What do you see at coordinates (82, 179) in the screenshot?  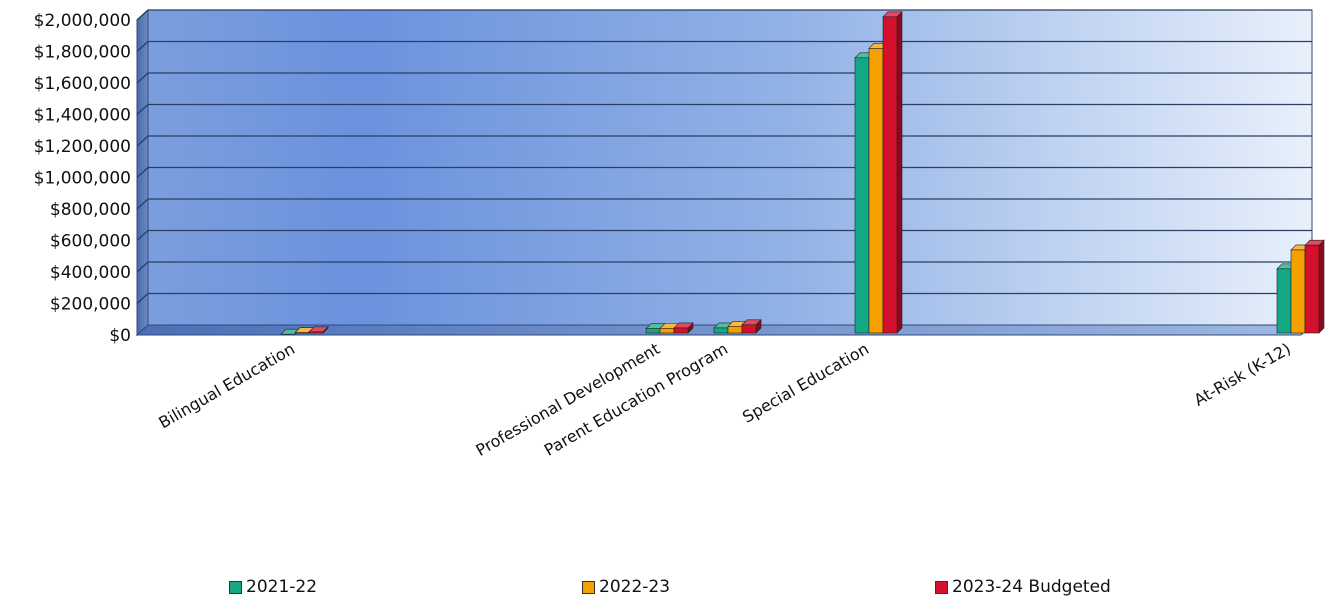 I see `y-tick-label: $1,000,000` at bounding box center [82, 179].